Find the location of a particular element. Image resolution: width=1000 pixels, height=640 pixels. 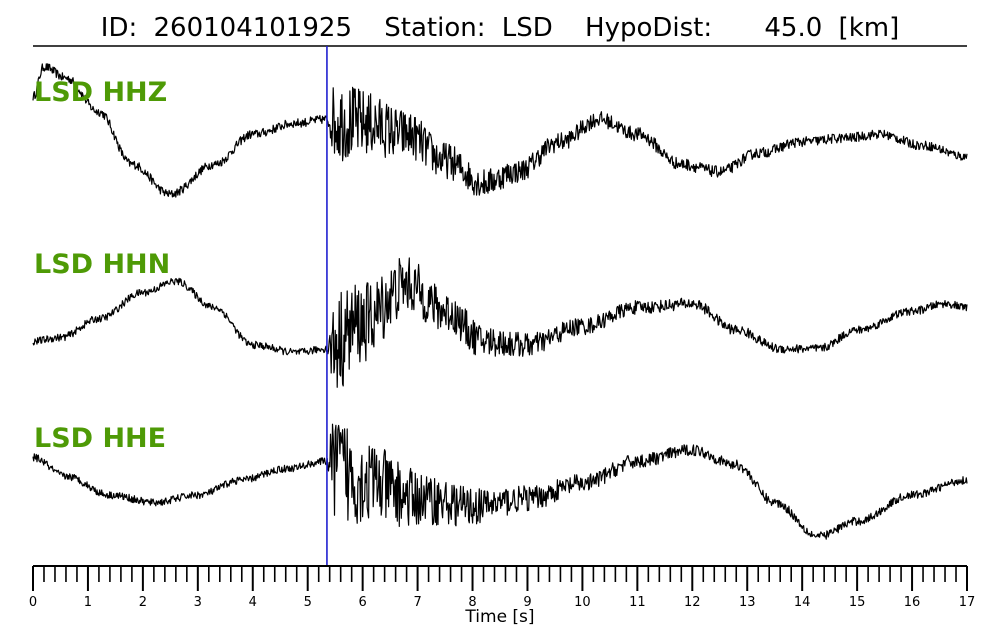

title-id-value: 260104101925 is located at coordinates (253, 28).